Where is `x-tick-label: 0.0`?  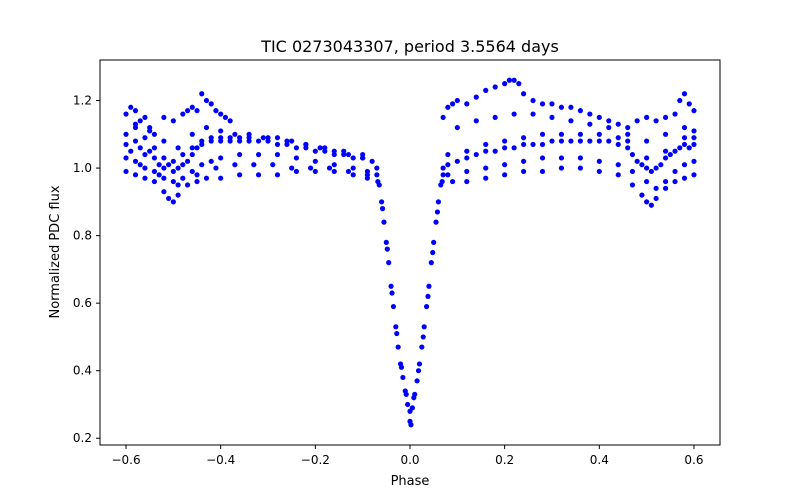
x-tick-label: 0.0 is located at coordinates (409, 460).